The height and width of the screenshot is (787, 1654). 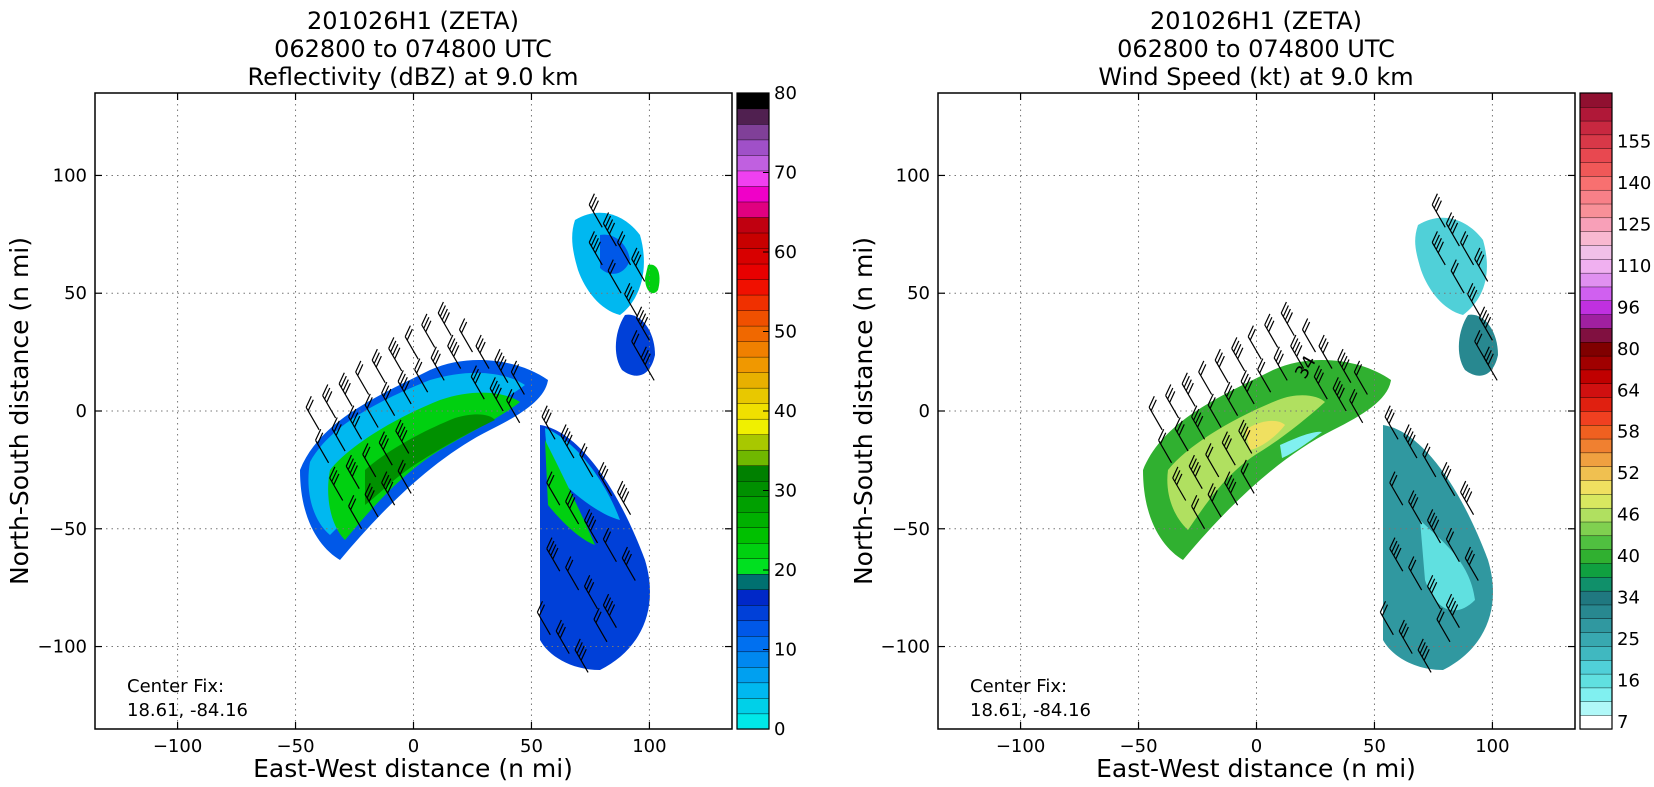 What do you see at coordinates (1256, 49) in the screenshot?
I see `wind-title-line-2: 062800 to 074800 UTC` at bounding box center [1256, 49].